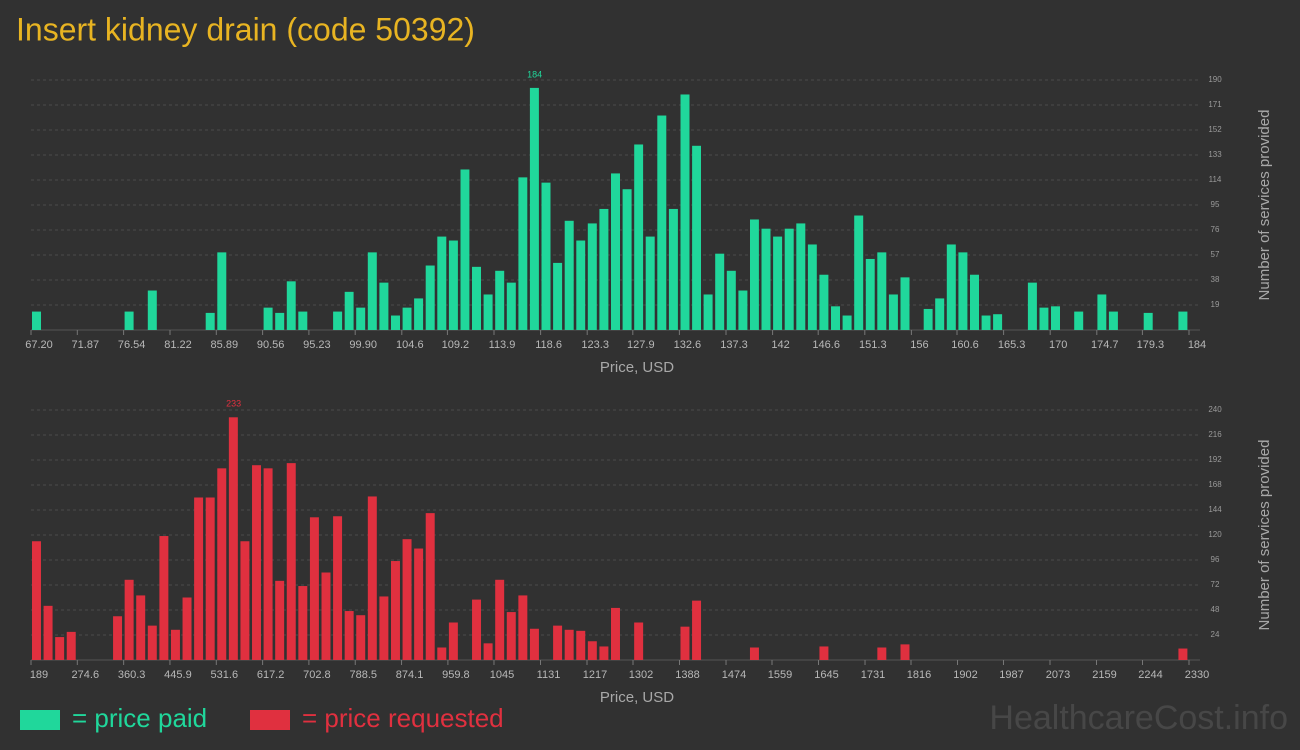 The height and width of the screenshot is (750, 1300). I want to click on y-tick-label: 168, so click(1215, 484).